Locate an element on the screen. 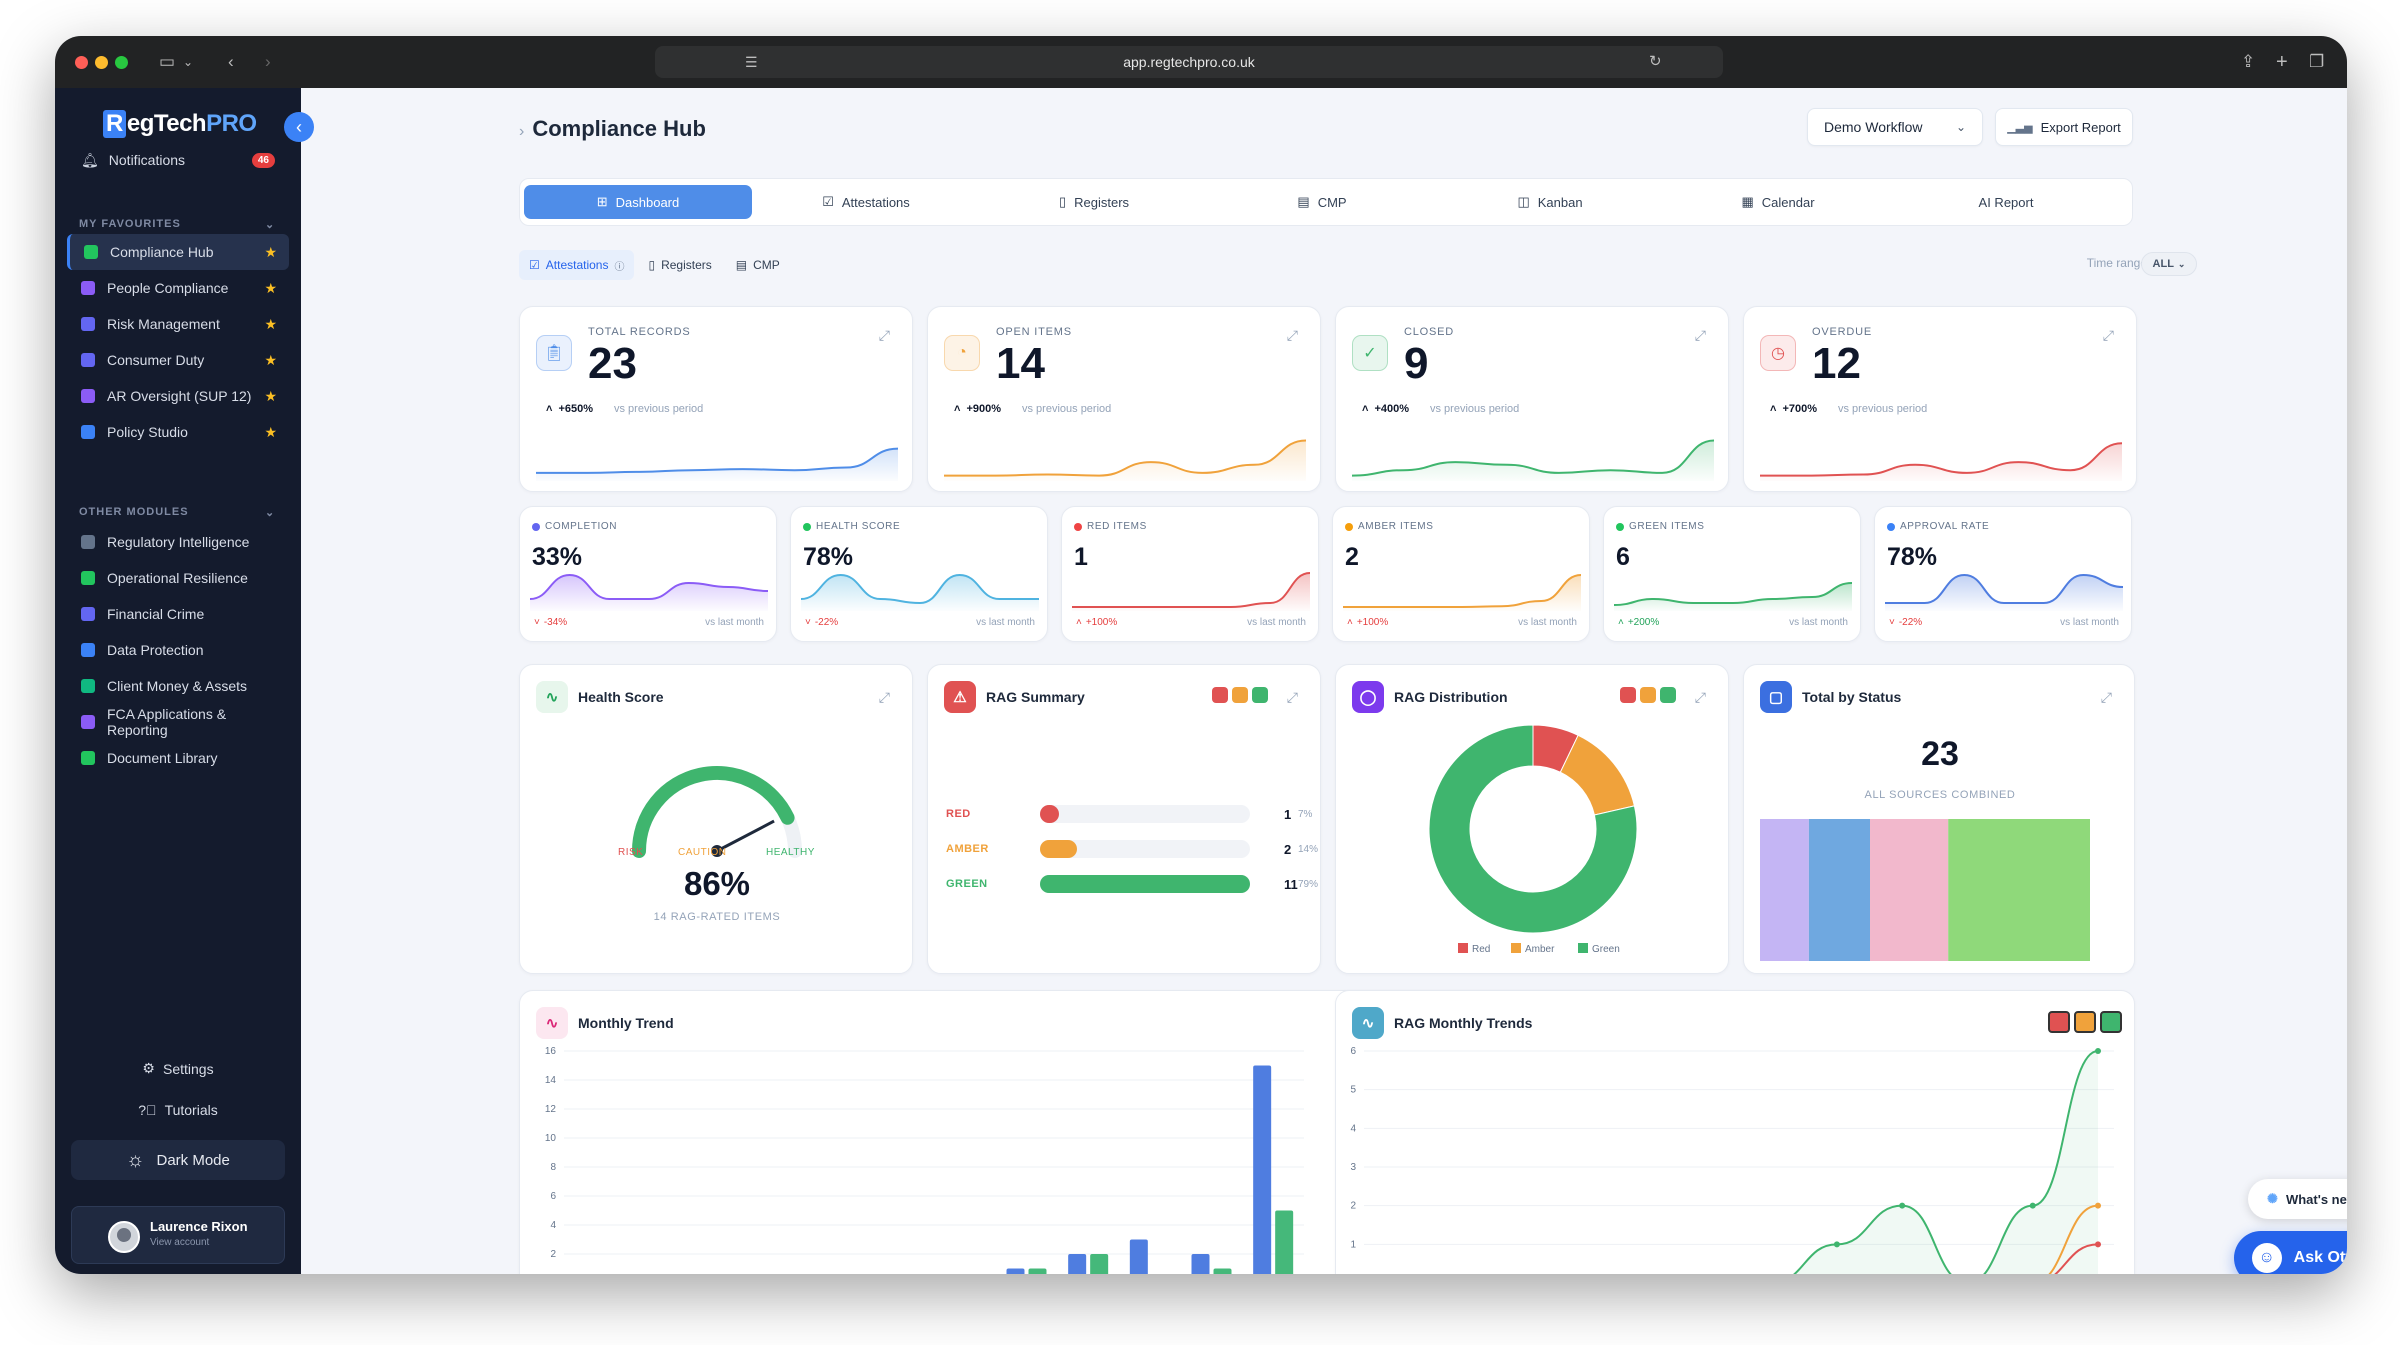 The height and width of the screenshot is (1345, 2400). sidebar-toggle-icon: ▭ is located at coordinates (167, 61).